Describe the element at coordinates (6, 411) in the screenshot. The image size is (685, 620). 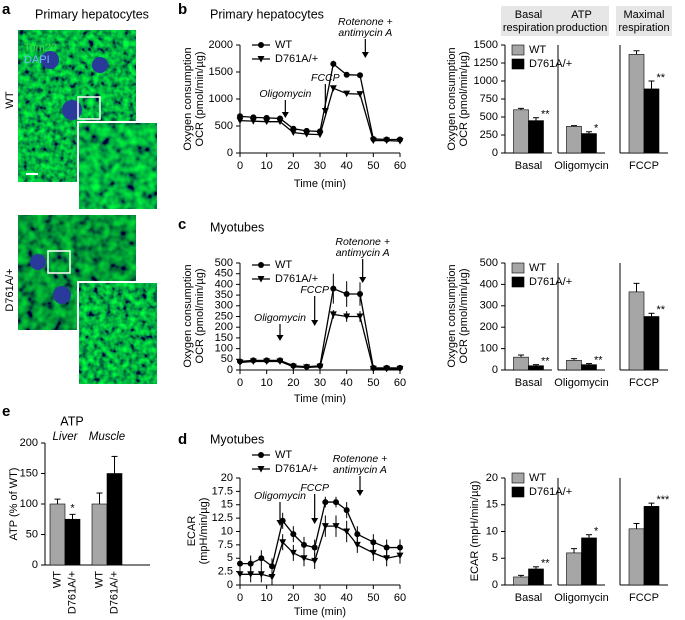
I see `panel-letter: e` at that location.